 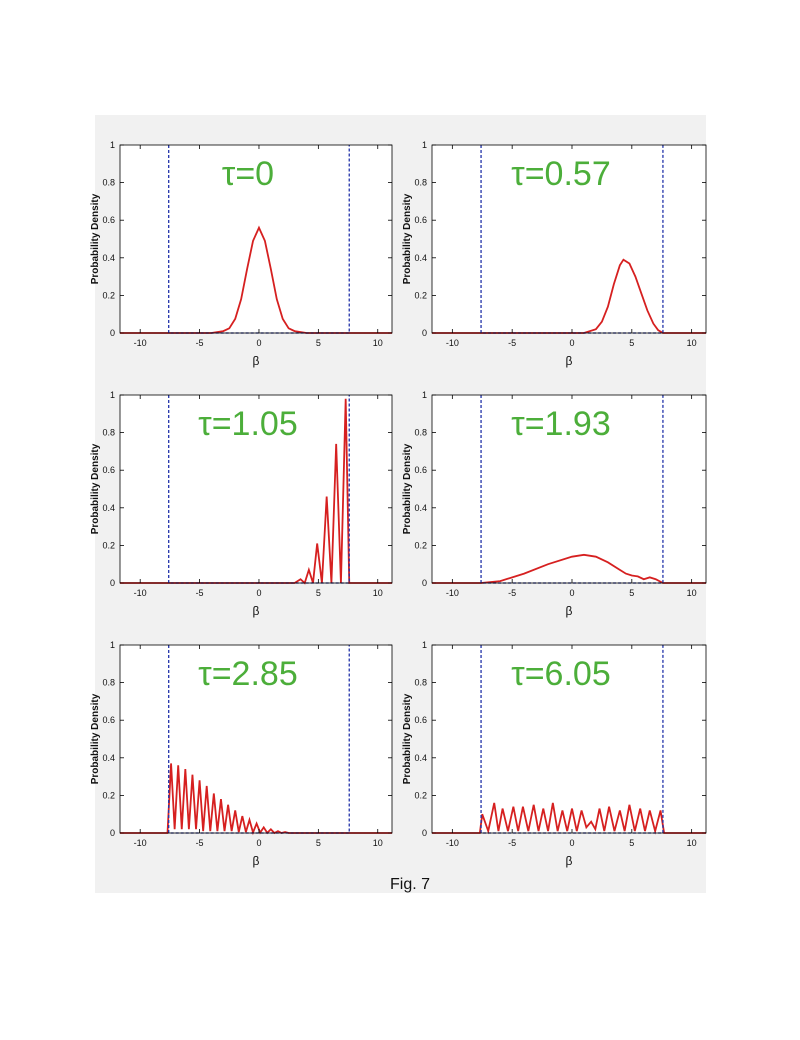 What do you see at coordinates (248, 174) in the screenshot?
I see `annotation: τ=0` at bounding box center [248, 174].